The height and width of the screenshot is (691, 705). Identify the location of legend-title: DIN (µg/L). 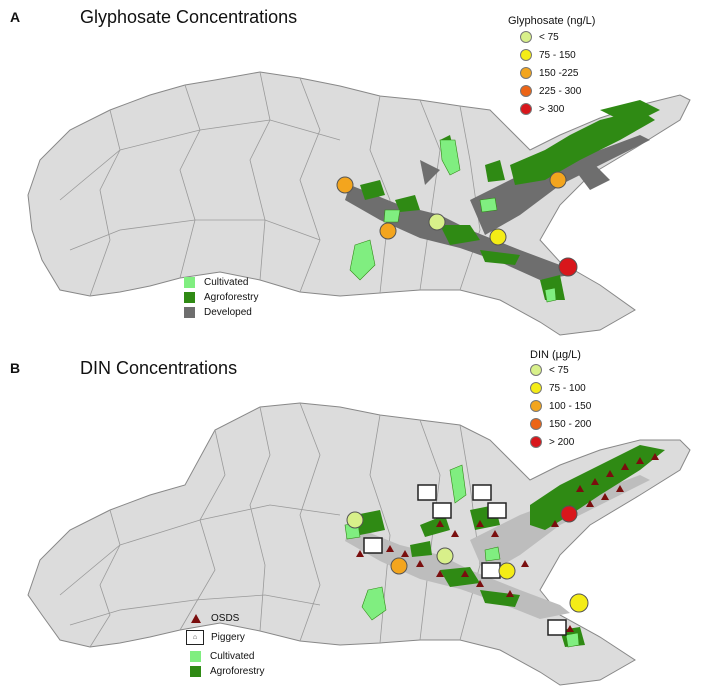
(555, 355).